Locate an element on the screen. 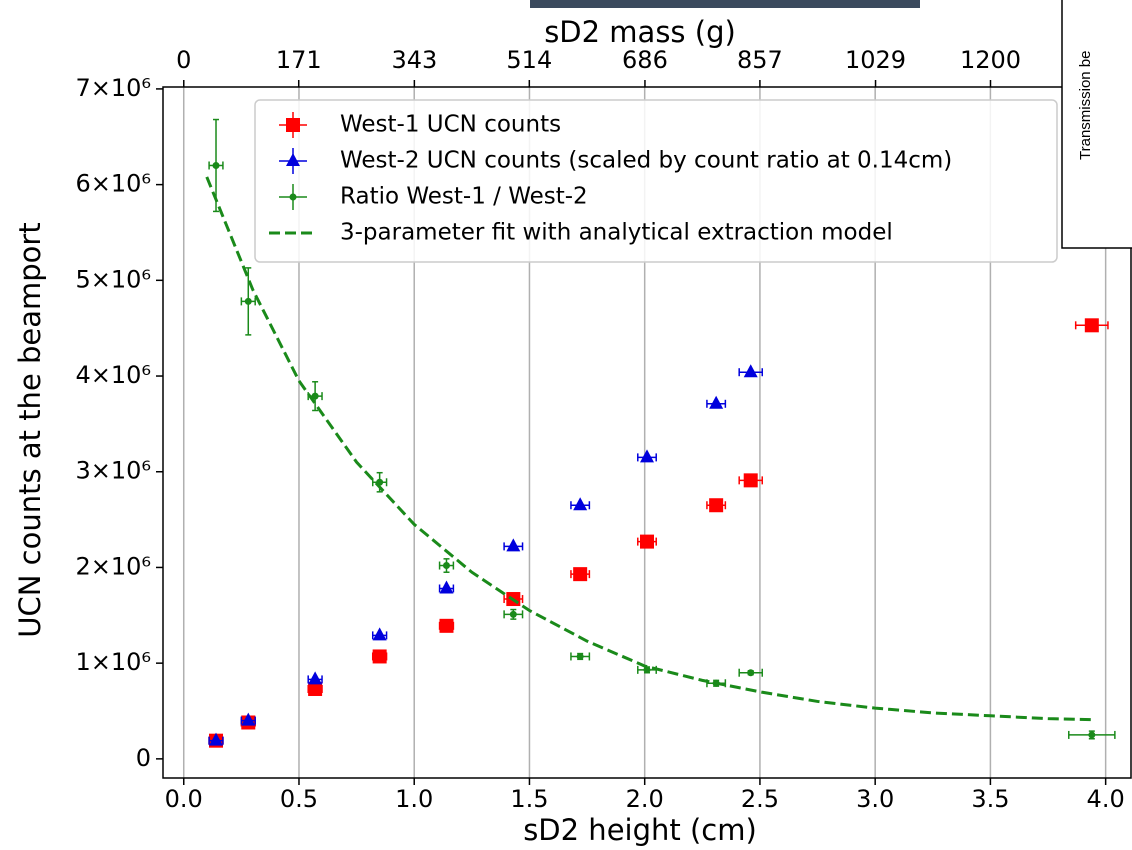 This screenshot has width=1132, height=850. legend-box is located at coordinates (656, 181).